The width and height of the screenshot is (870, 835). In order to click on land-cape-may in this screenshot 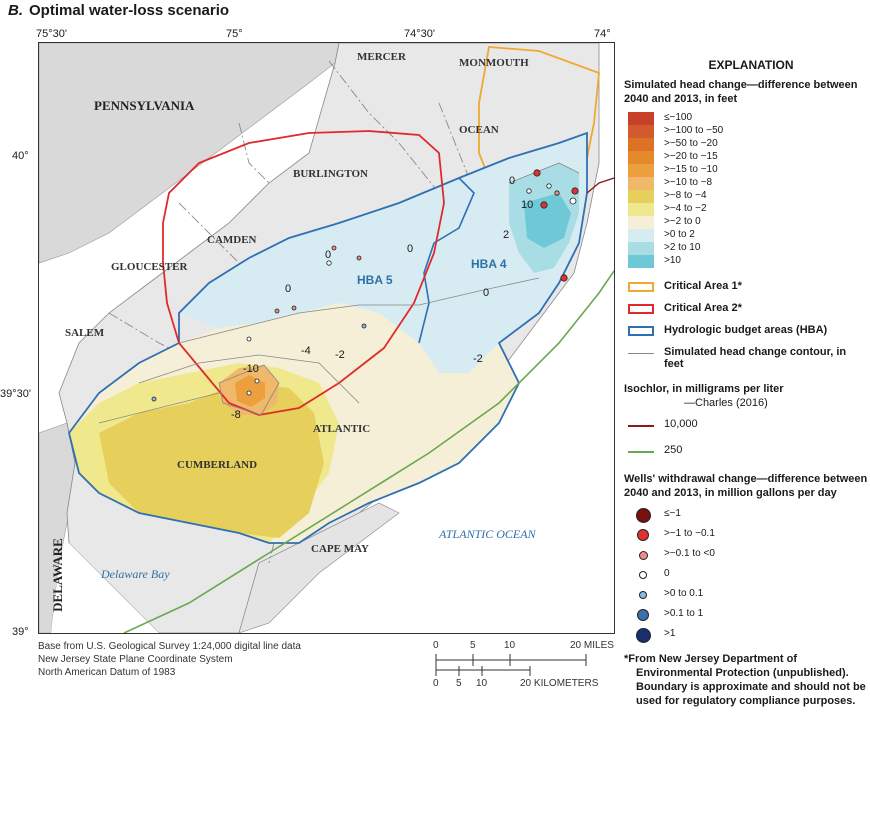, I will do `click(319, 567)`.